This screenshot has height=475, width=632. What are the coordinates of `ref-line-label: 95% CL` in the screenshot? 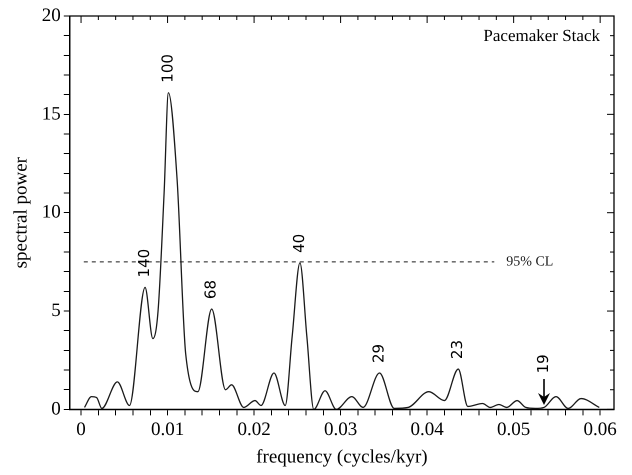 It's located at (530, 262).